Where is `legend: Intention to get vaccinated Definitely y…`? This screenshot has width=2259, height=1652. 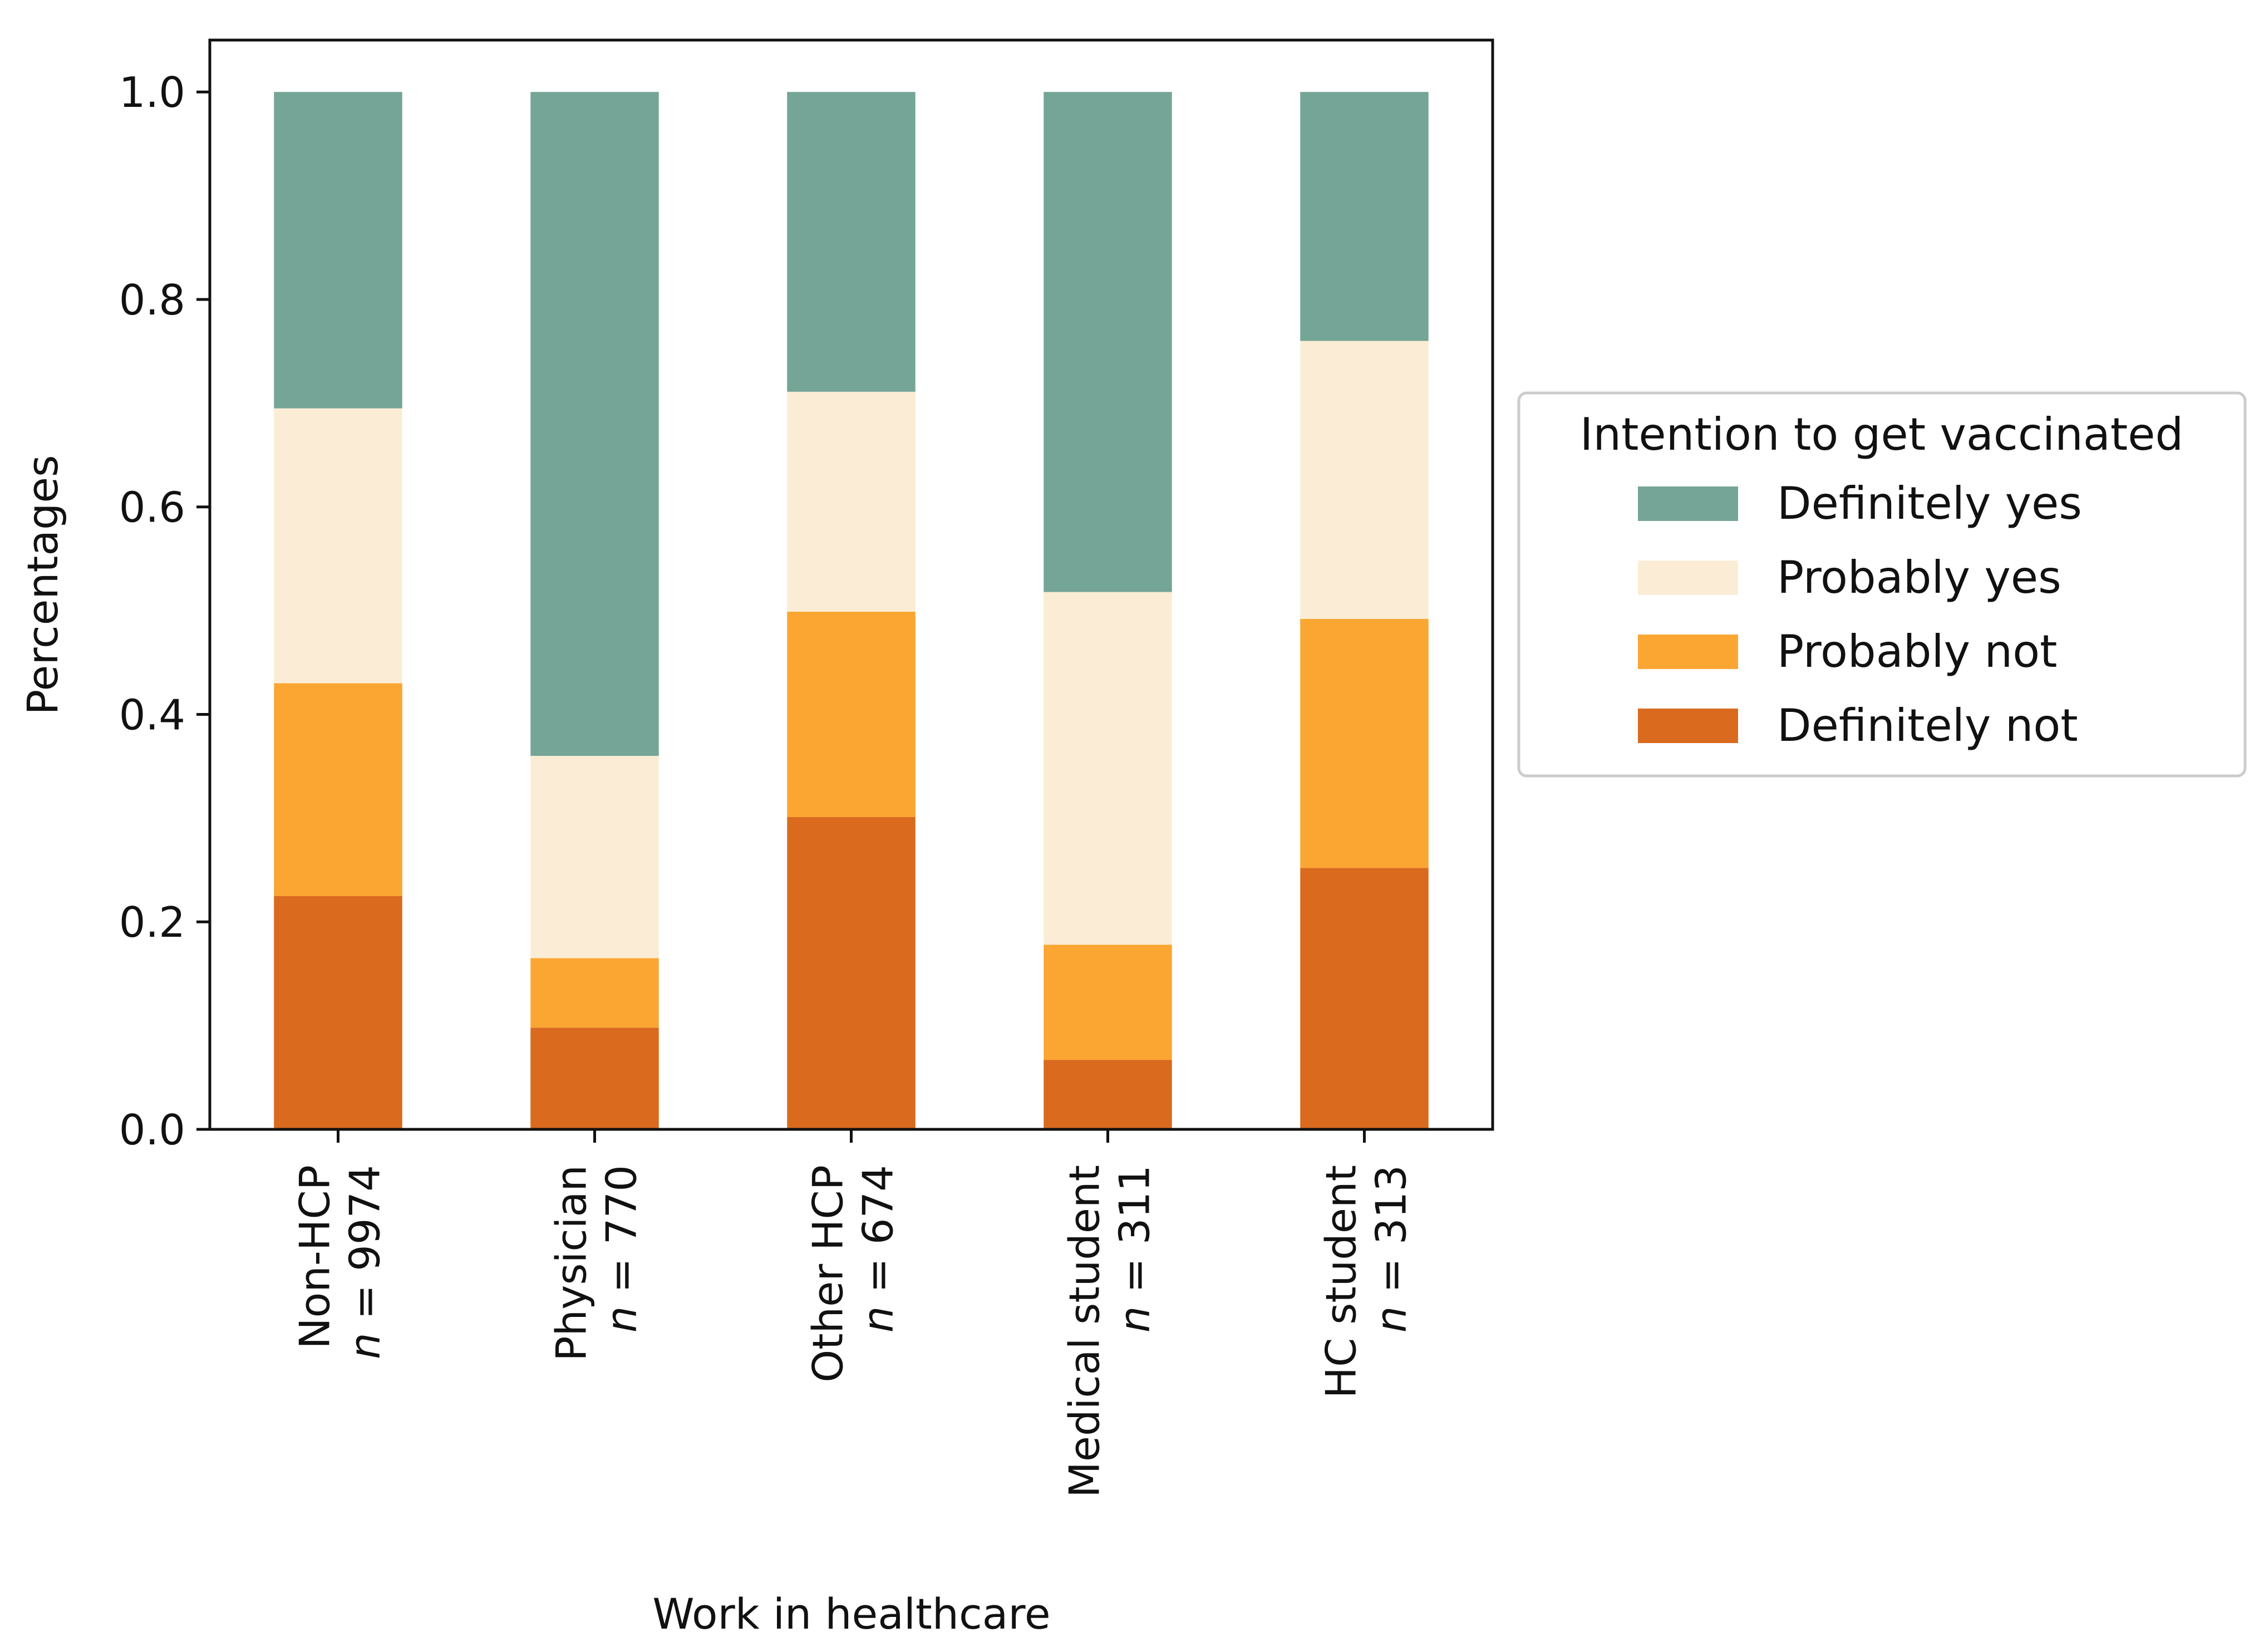 legend: Intention to get vaccinated Definitely y… is located at coordinates (1882, 584).